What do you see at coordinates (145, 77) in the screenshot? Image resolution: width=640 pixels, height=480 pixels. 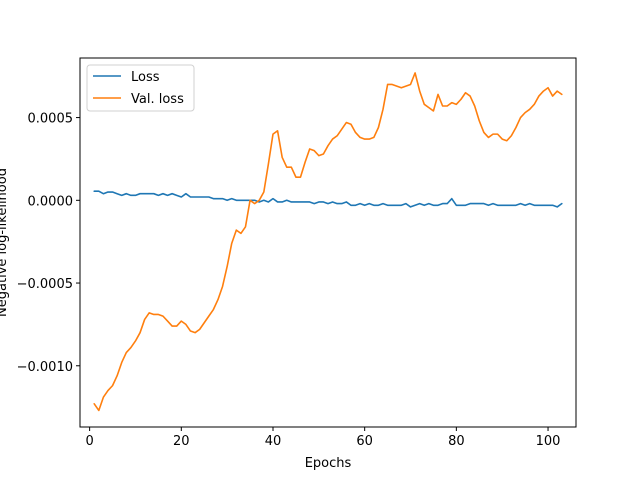 I see `legend-label: Loss` at bounding box center [145, 77].